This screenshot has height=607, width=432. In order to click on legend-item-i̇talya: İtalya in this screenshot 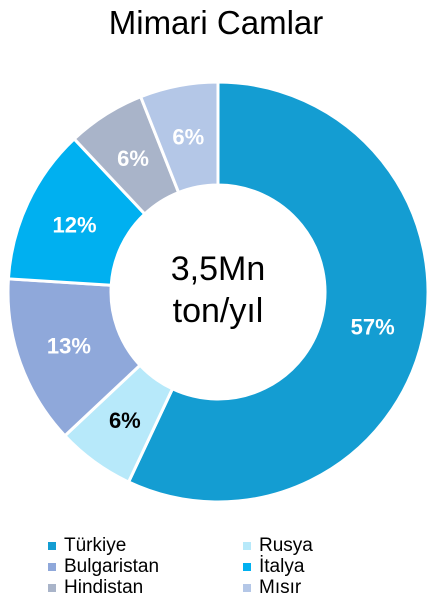, I will do `click(323, 566)`.